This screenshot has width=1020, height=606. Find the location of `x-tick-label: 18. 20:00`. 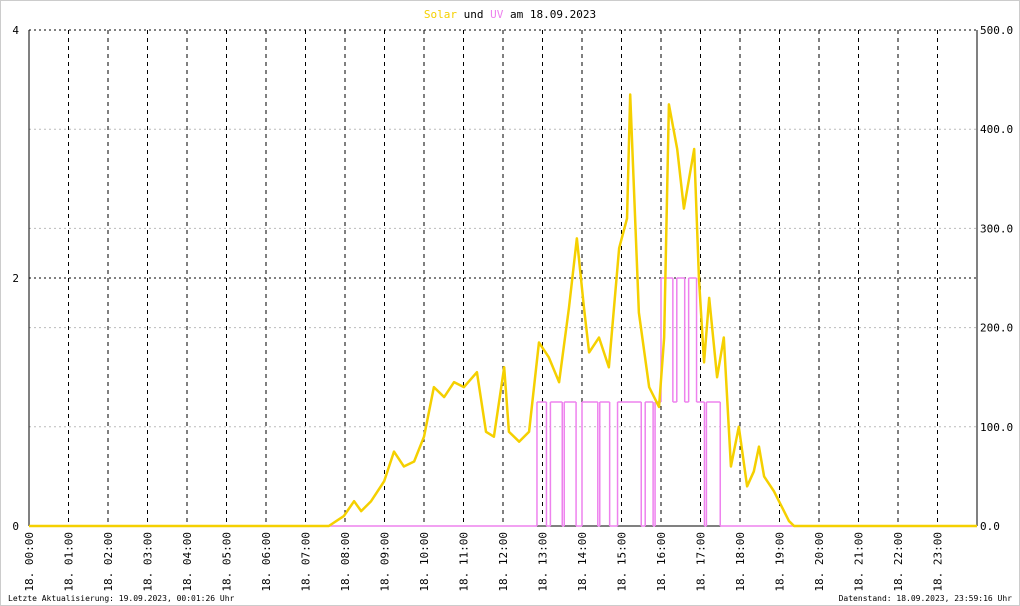

x-tick-label: 18. 20:00 is located at coordinates (819, 562).